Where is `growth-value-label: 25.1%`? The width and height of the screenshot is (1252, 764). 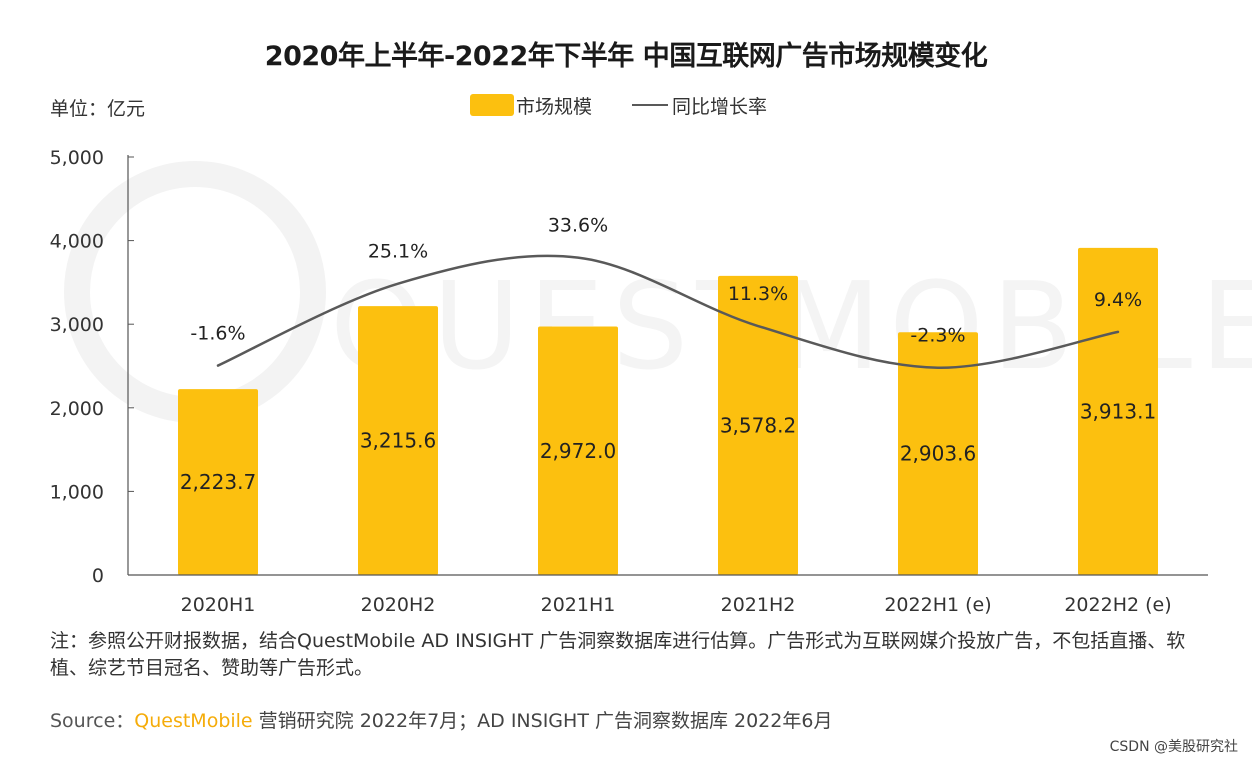
growth-value-label: 25.1% is located at coordinates (398, 252).